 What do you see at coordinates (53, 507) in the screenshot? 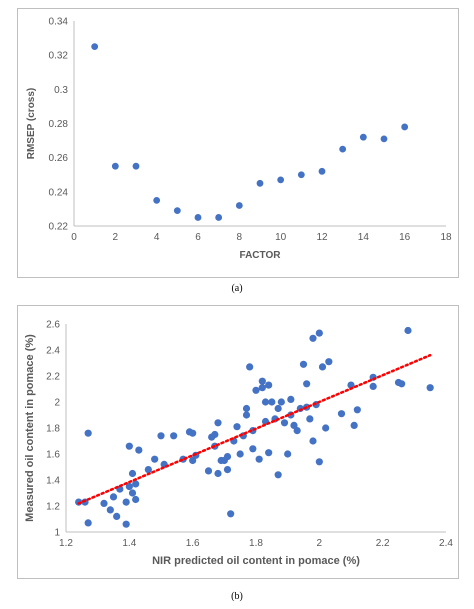
I see `y-tick-label: 1.2` at bounding box center [53, 507].